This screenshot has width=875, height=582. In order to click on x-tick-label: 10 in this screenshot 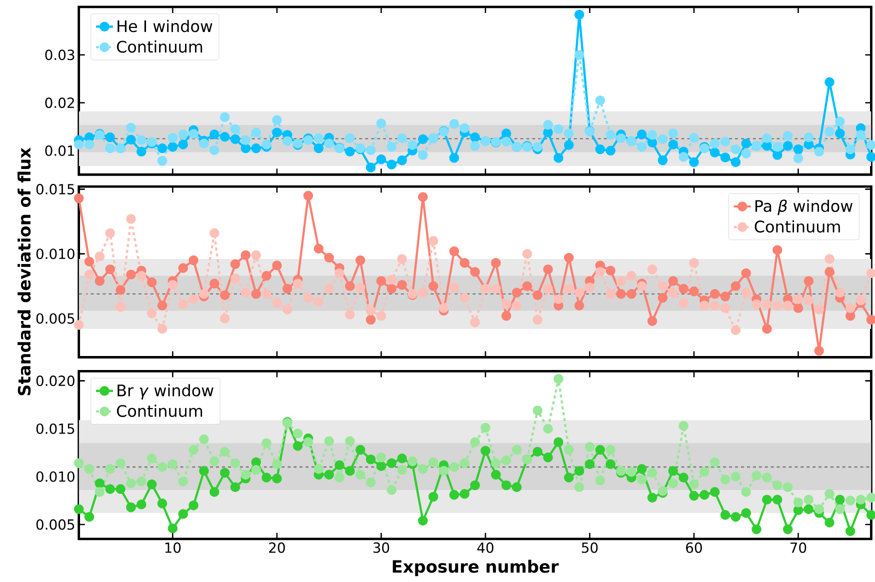, I will do `click(173, 548)`.